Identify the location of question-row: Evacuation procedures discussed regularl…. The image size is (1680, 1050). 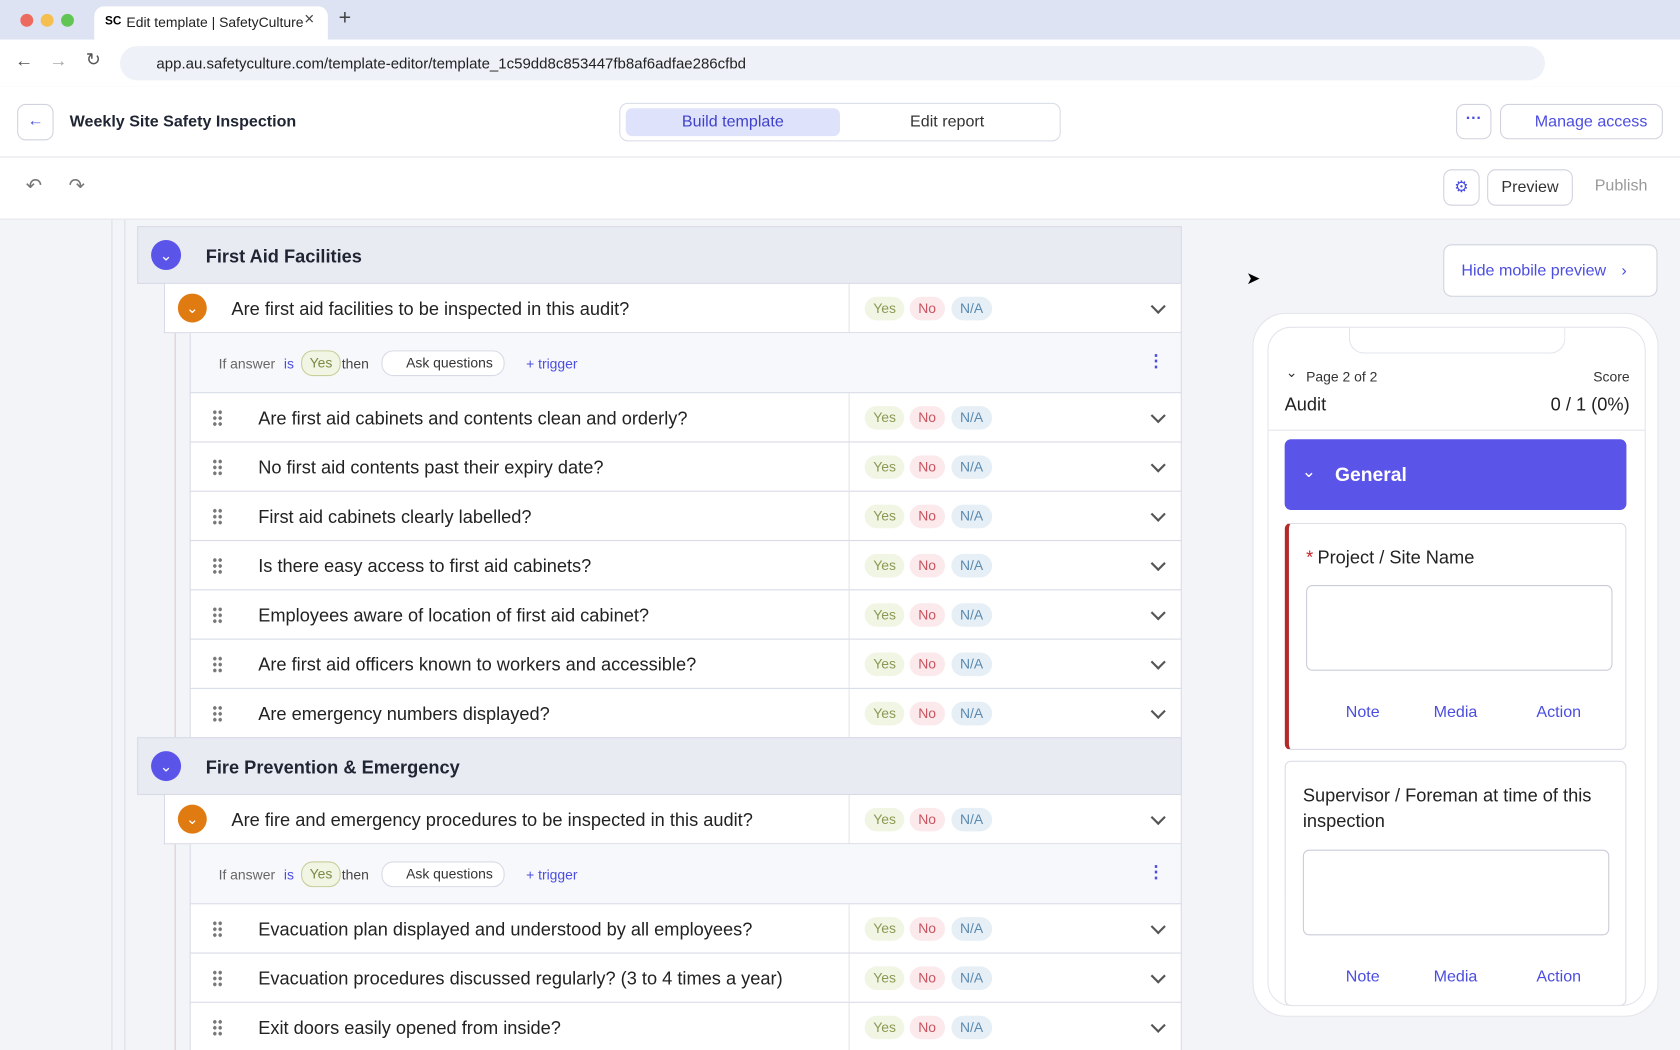
(685, 977).